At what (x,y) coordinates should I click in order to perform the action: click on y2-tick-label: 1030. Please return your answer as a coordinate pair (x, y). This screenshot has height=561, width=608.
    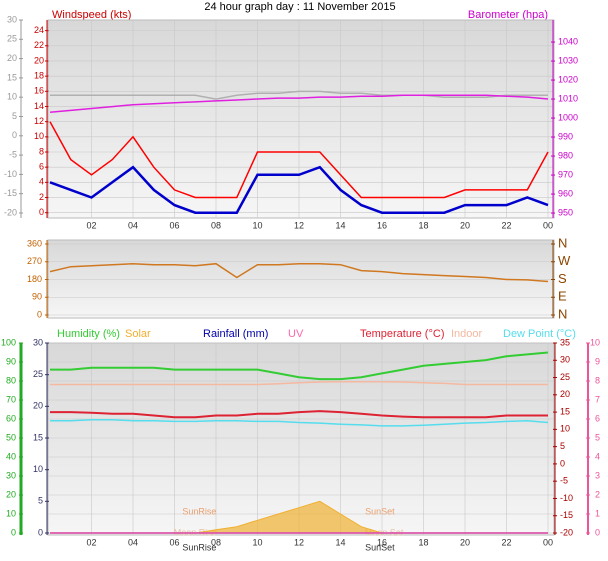
    Looking at the image, I should click on (568, 60).